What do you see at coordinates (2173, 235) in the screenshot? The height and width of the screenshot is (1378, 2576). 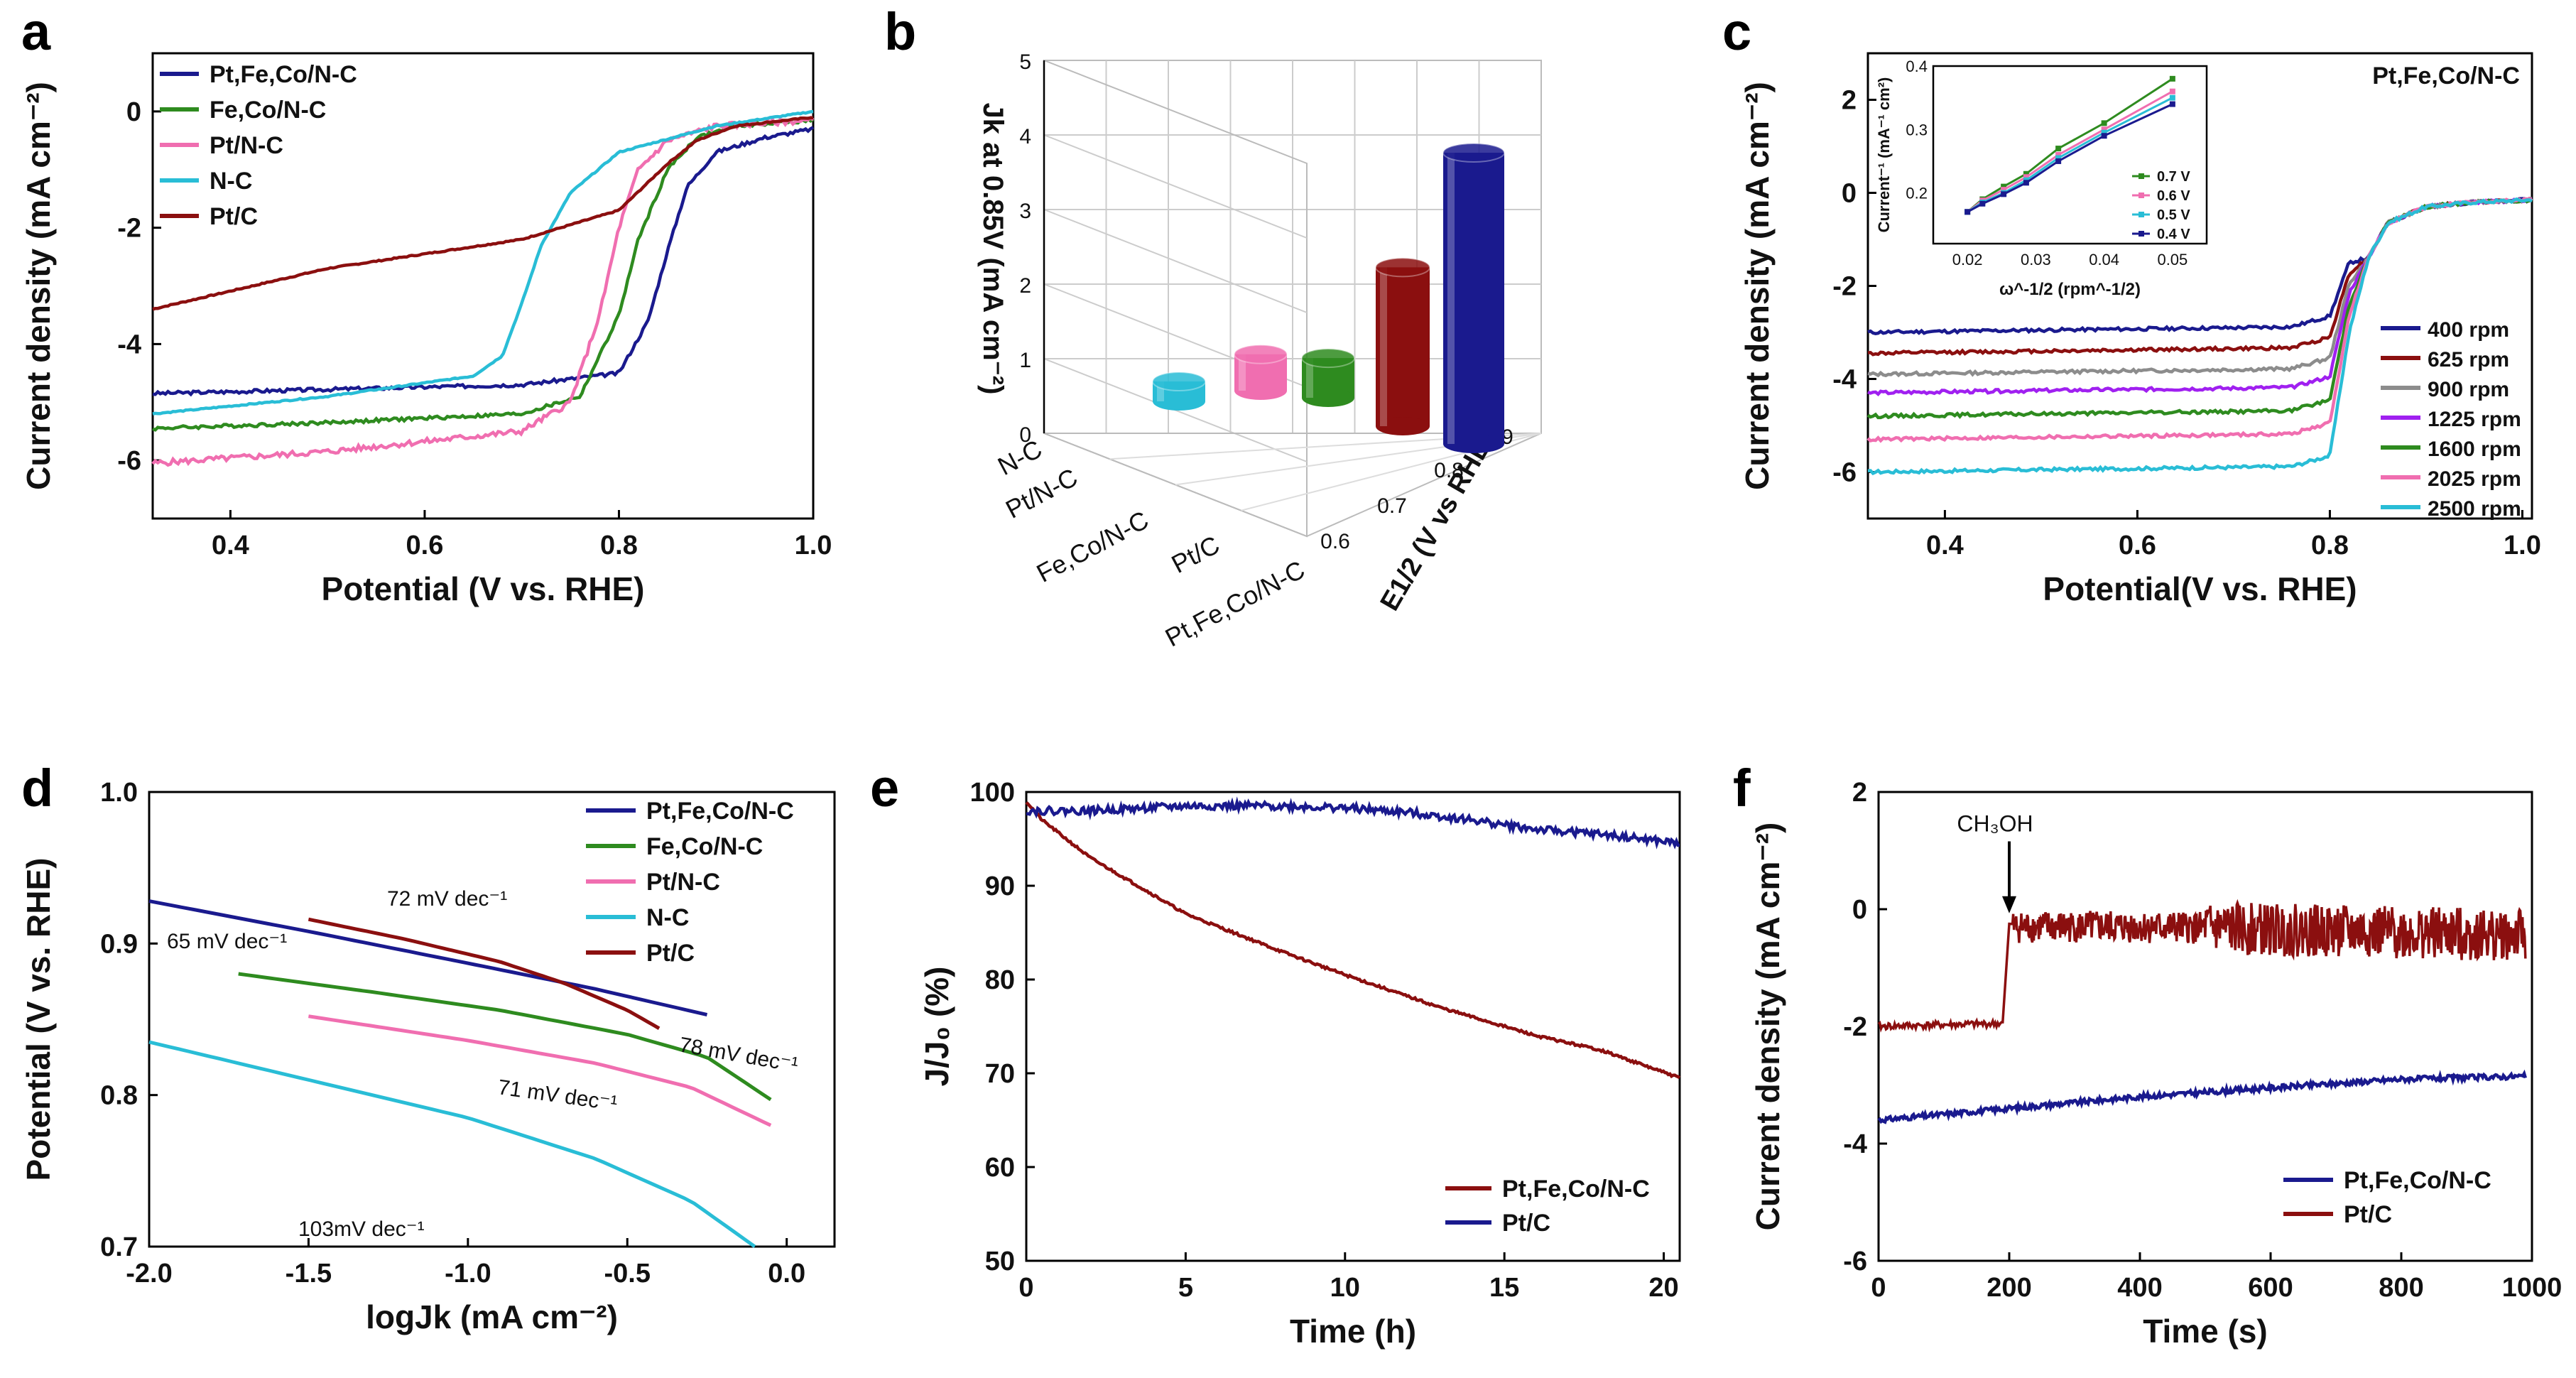 I see `c-inset-legend-label-0-4-v: 0.4 V` at bounding box center [2173, 235].